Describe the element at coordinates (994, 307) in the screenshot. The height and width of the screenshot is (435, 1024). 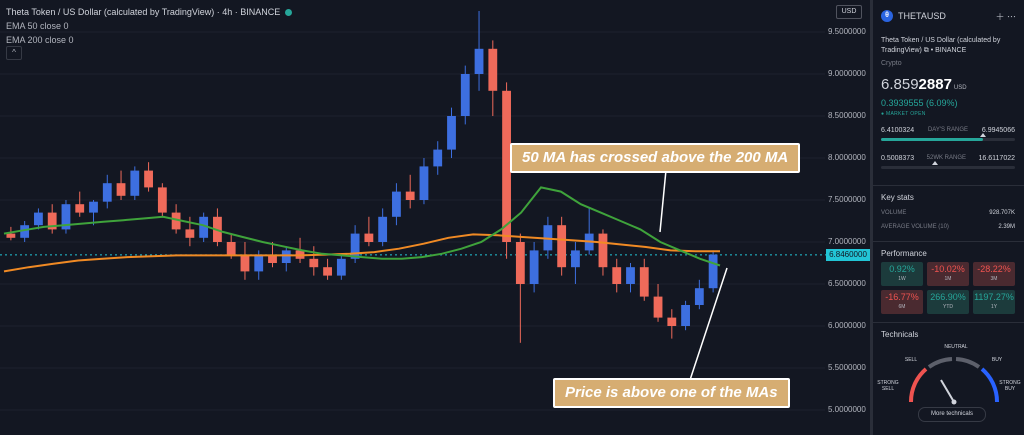
I see `performance-period: 1Y` at that location.